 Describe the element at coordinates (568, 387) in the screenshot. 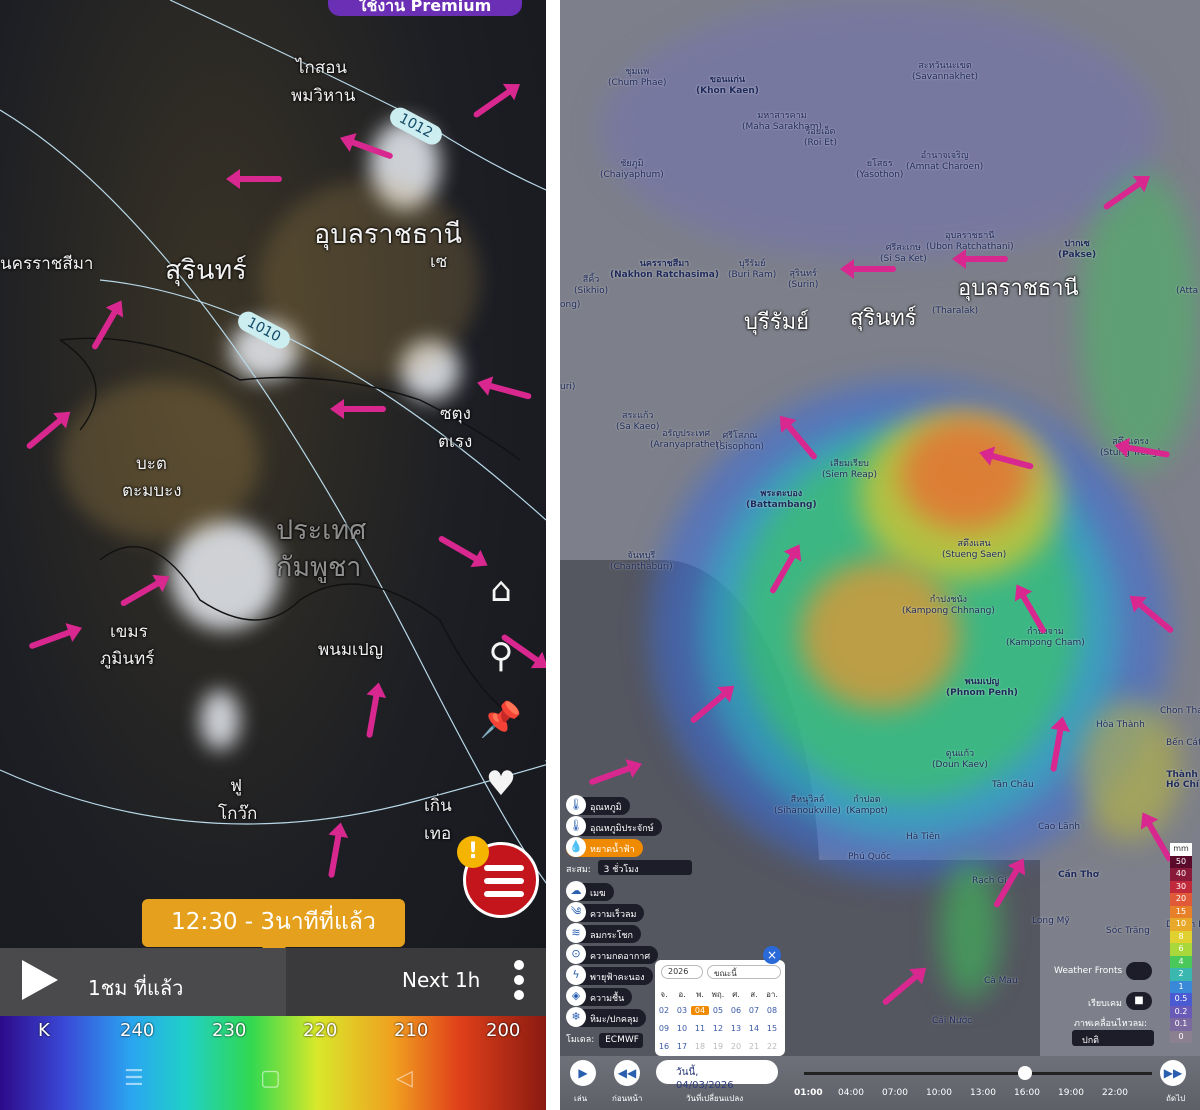

I see `city-label: uri)` at that location.